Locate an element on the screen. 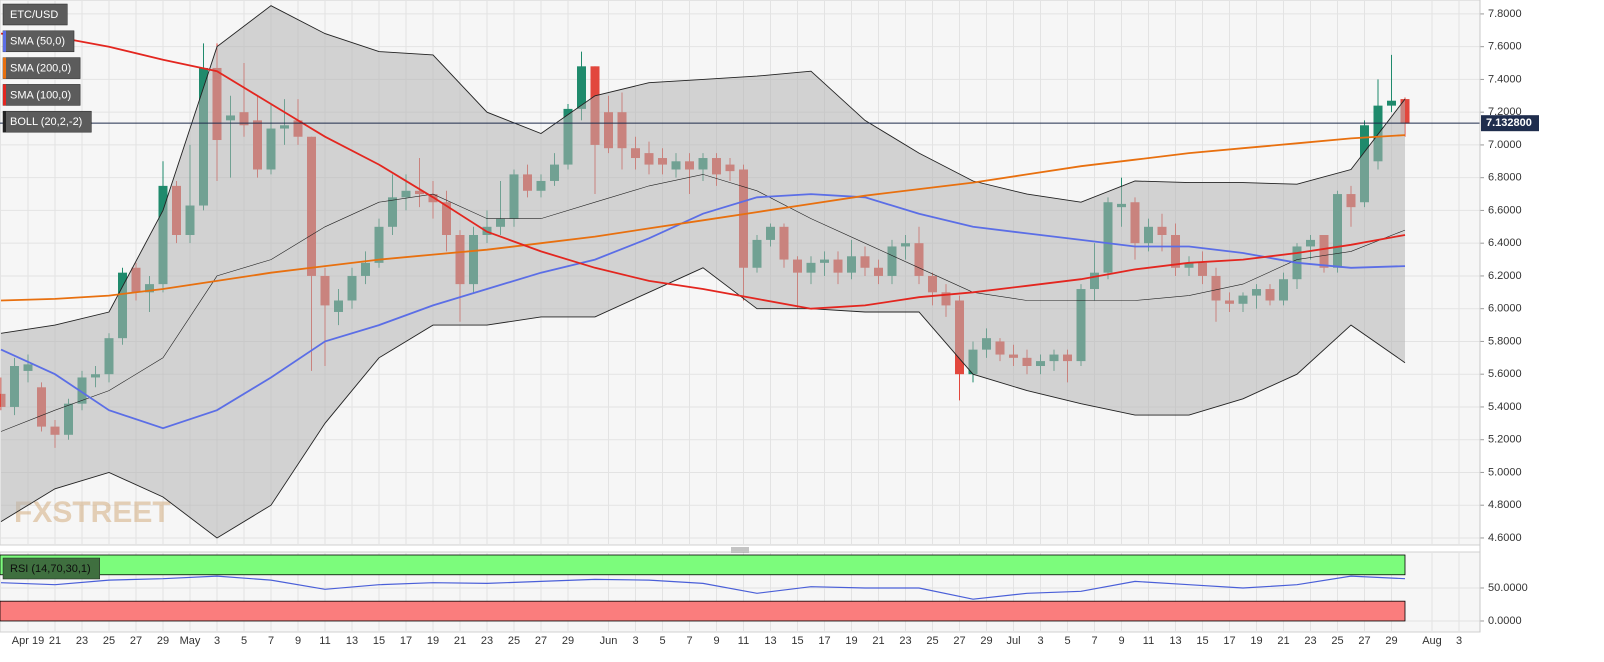 The width and height of the screenshot is (1604, 662). y-tick-label: 6.8000 is located at coordinates (1505, 178).